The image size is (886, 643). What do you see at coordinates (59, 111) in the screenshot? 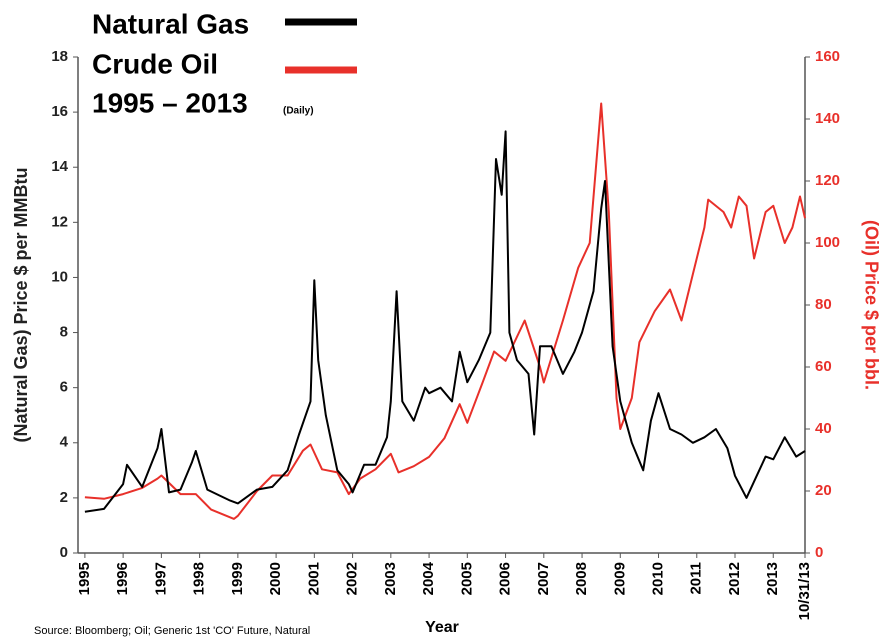
I see `y-tick-label: 16` at bounding box center [59, 111].